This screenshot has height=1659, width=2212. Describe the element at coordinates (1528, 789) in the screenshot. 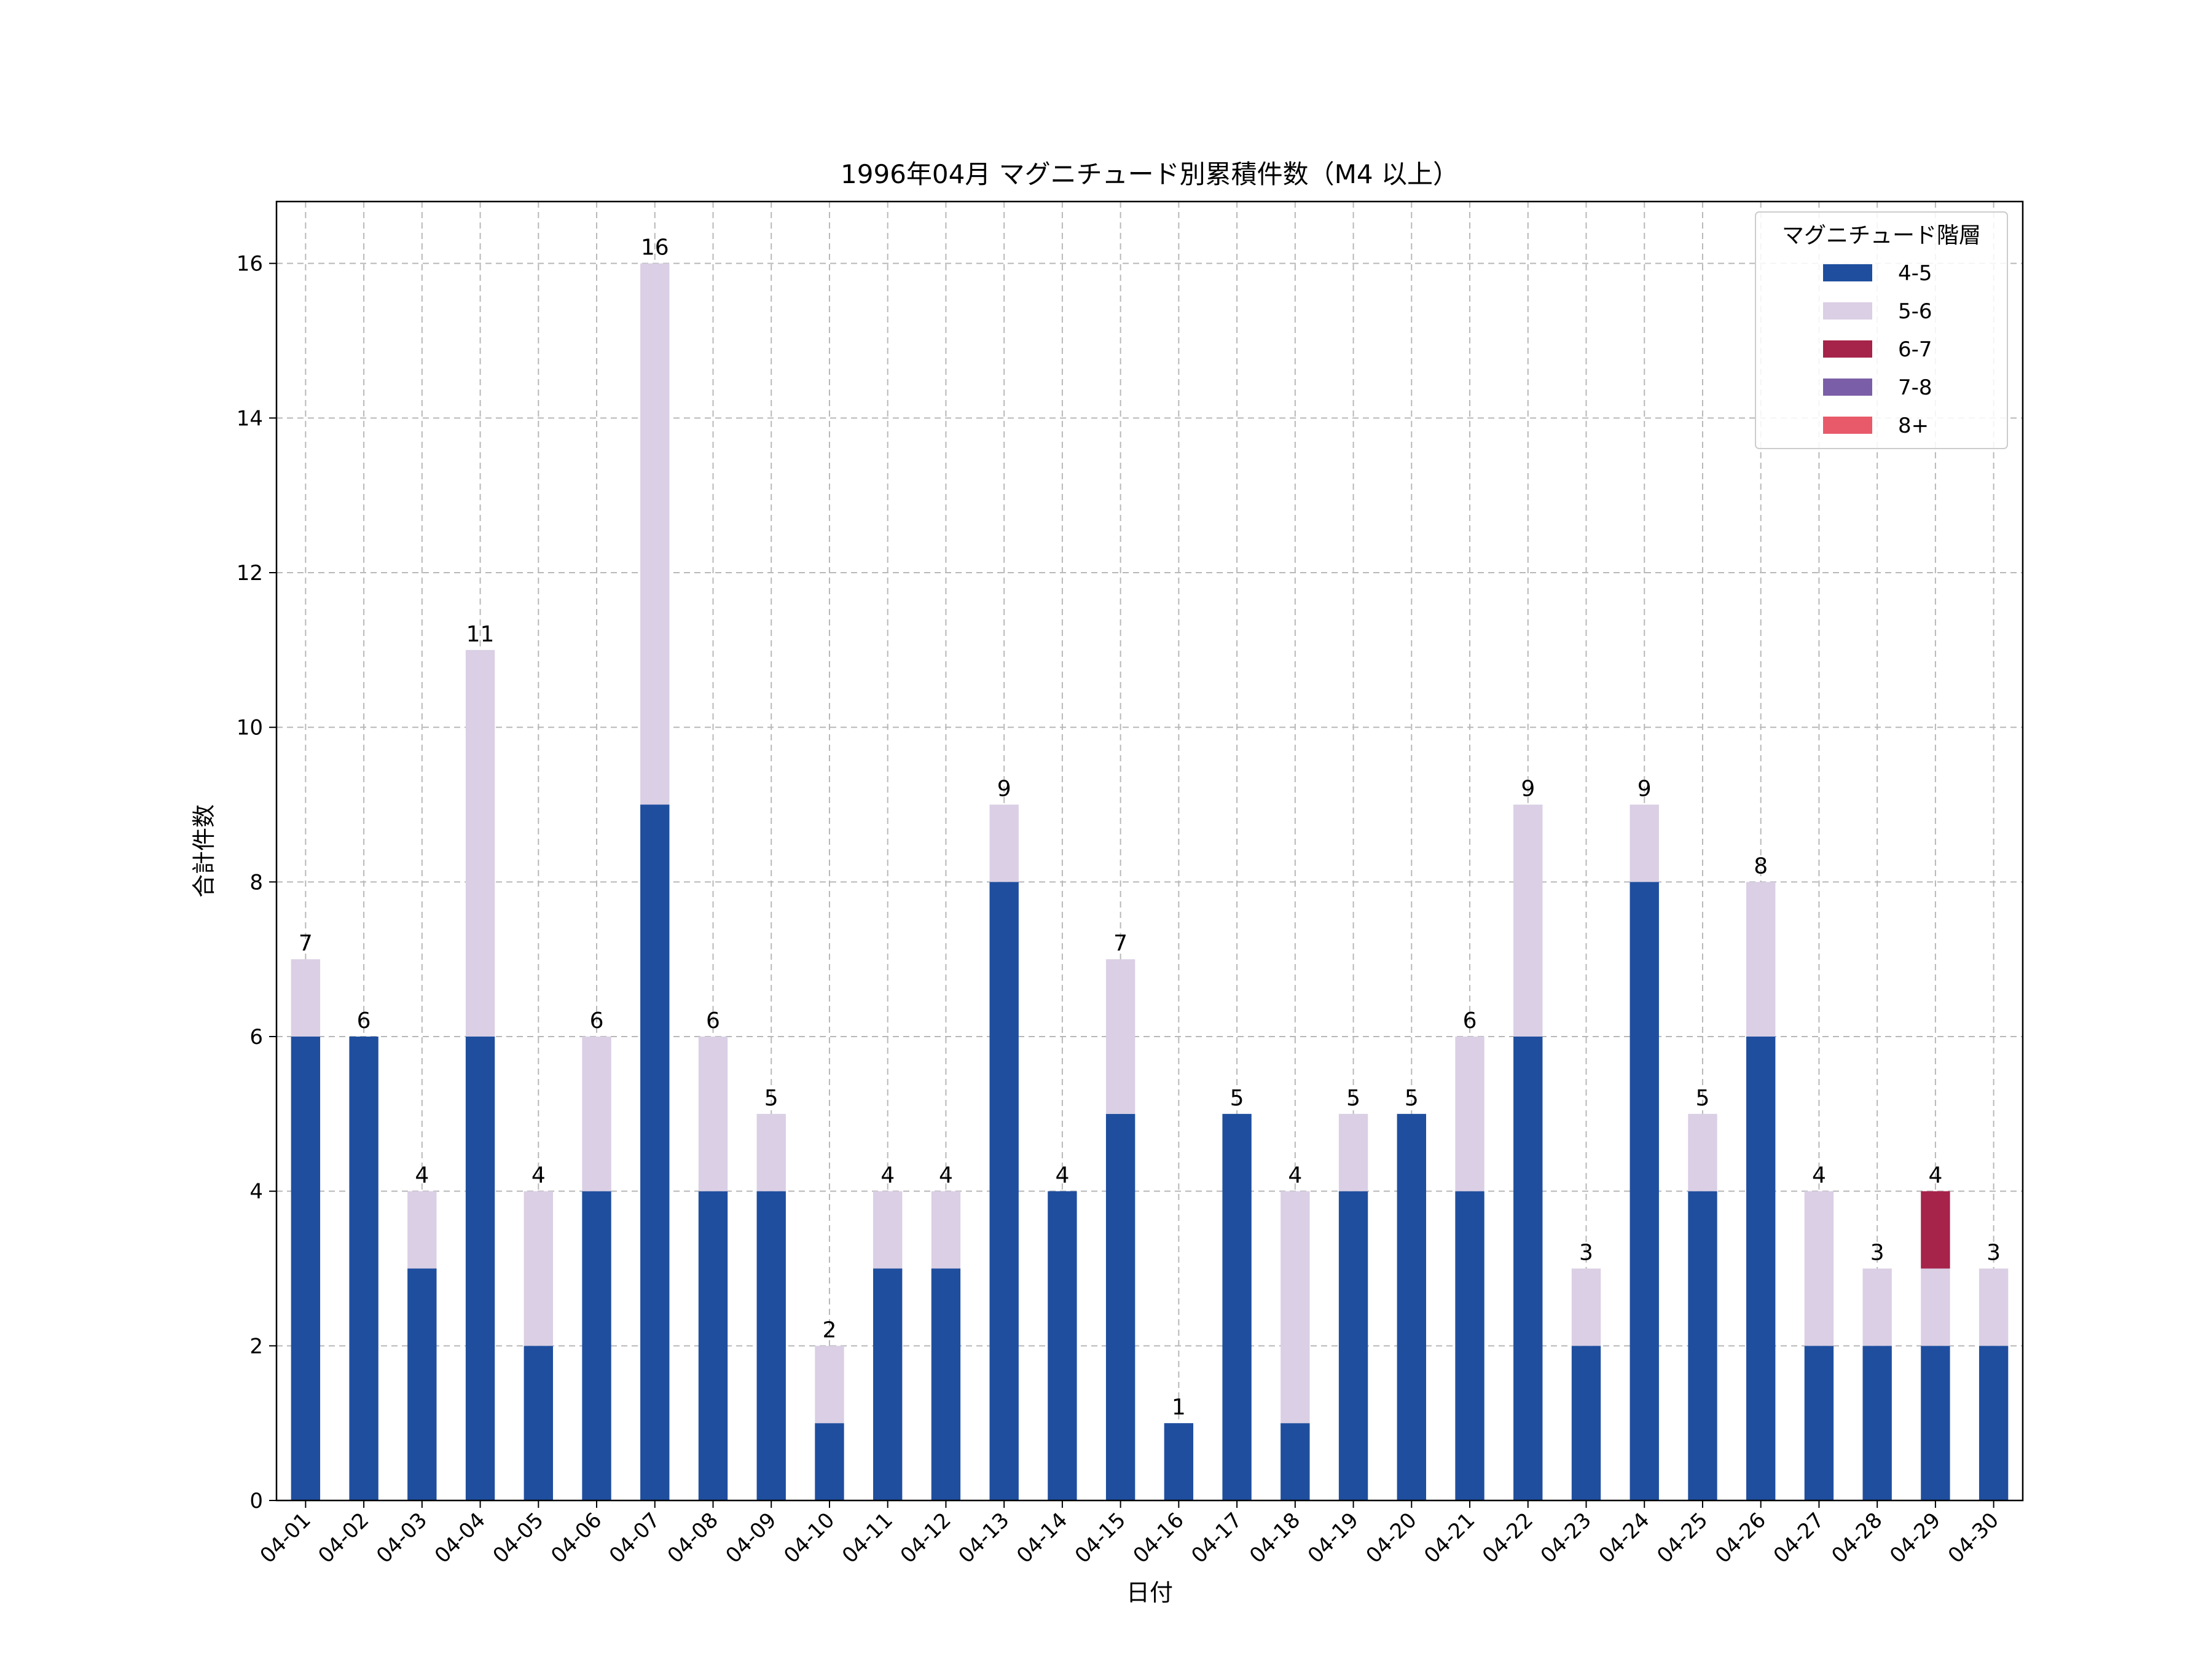

I see `total-data-label: 9` at that location.